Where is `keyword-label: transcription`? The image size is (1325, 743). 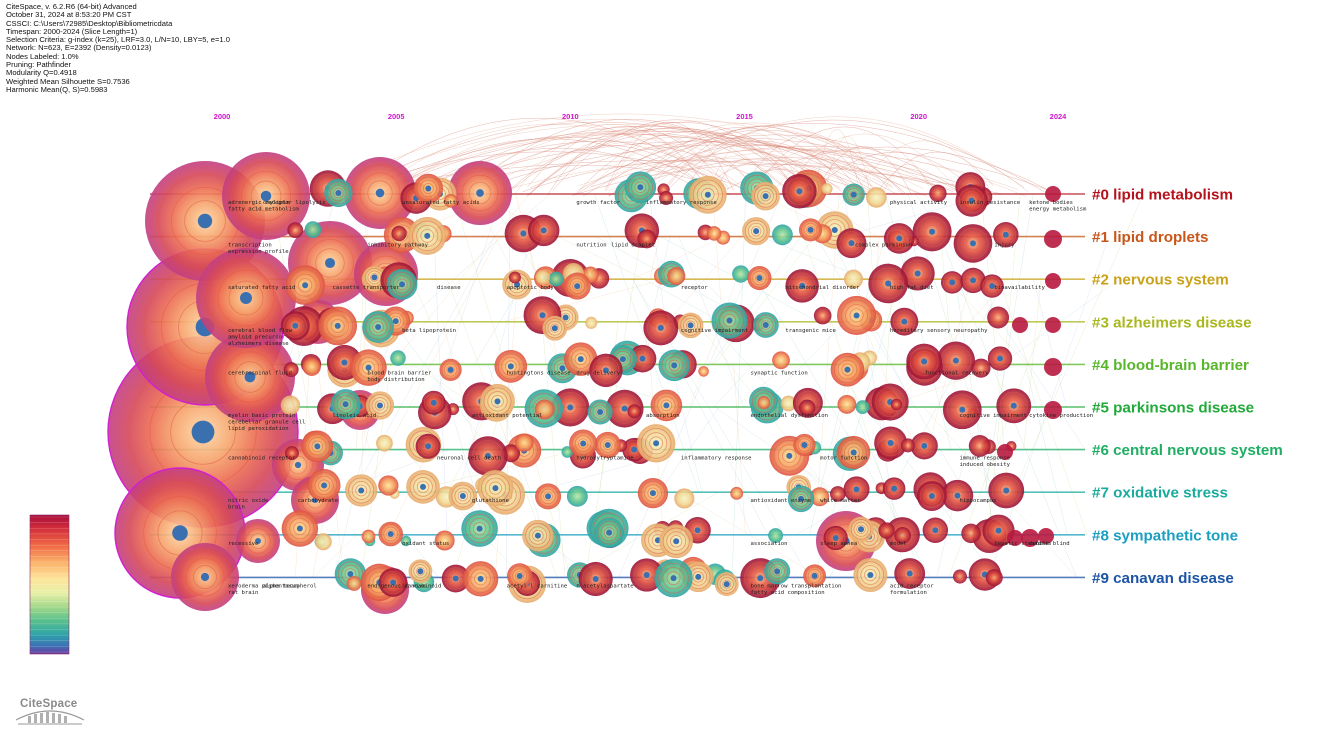 keyword-label: transcription is located at coordinates (250, 246).